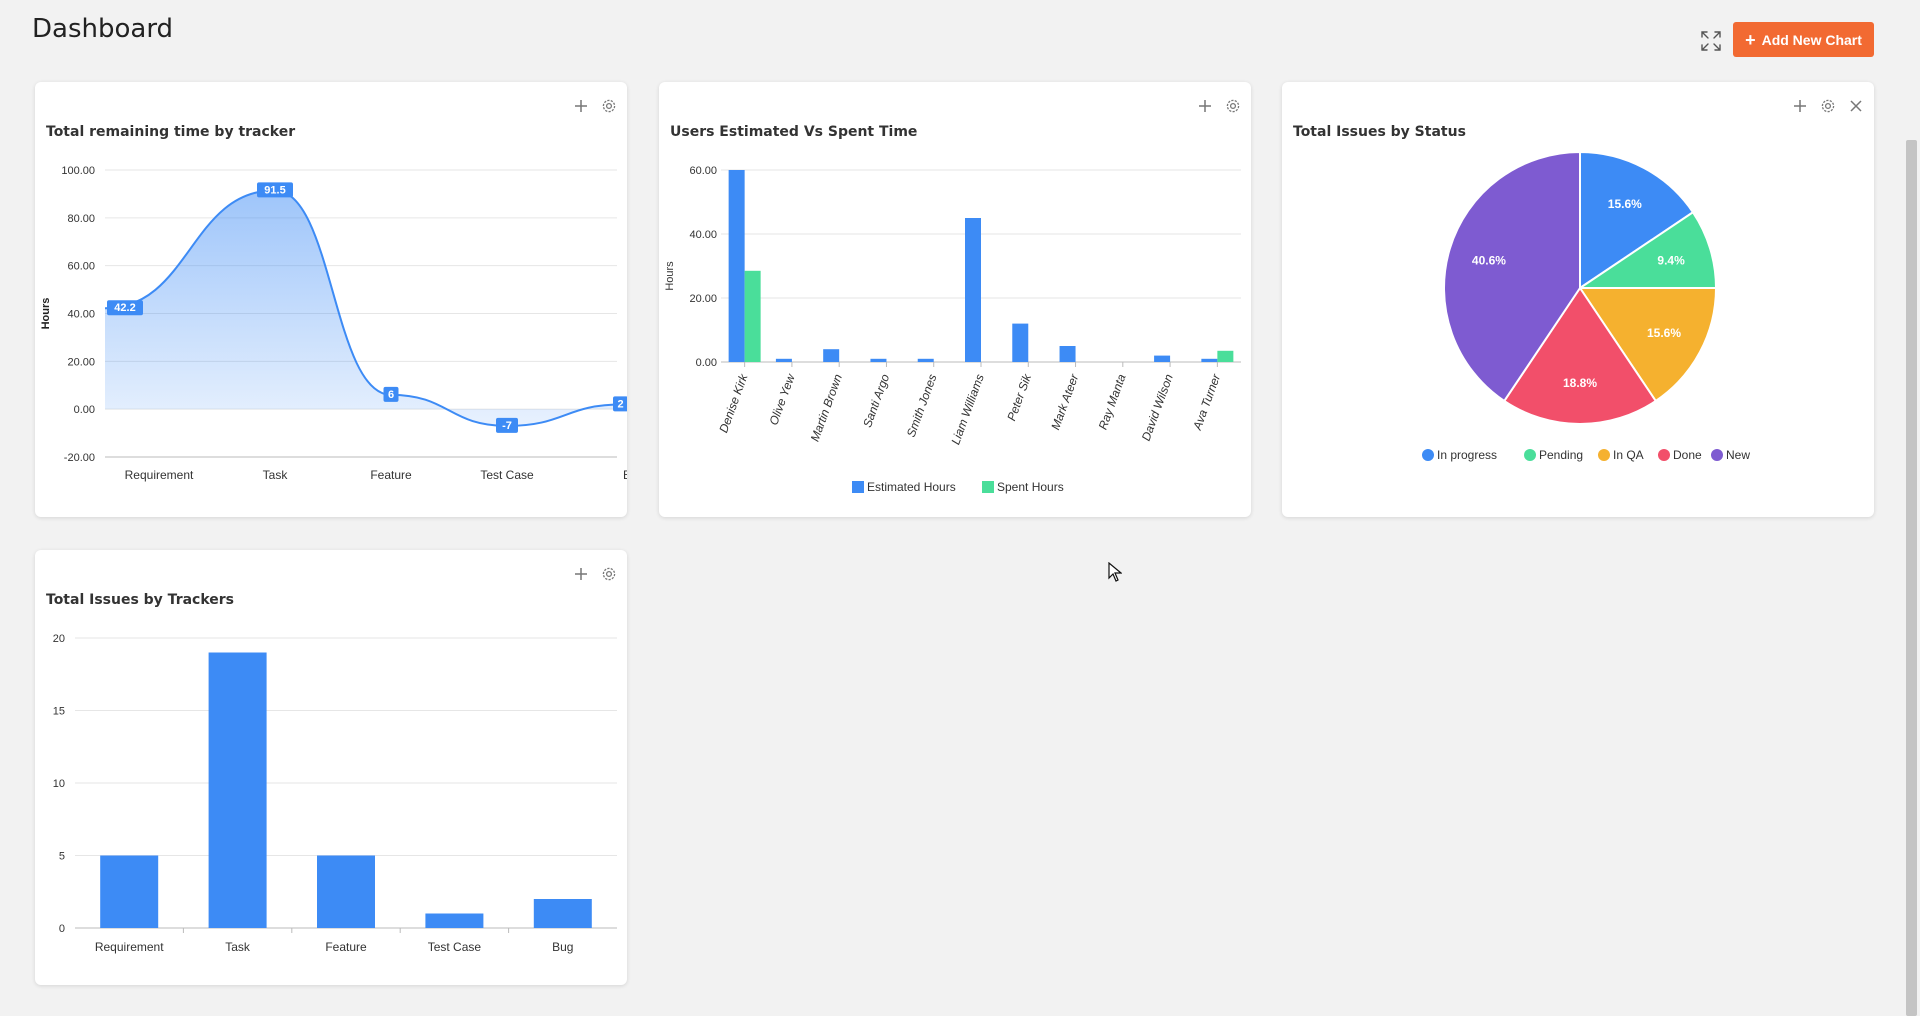 This screenshot has height=1016, width=1920. Describe the element at coordinates (706, 363) in the screenshot. I see `y-tick-label: 0.00` at that location.